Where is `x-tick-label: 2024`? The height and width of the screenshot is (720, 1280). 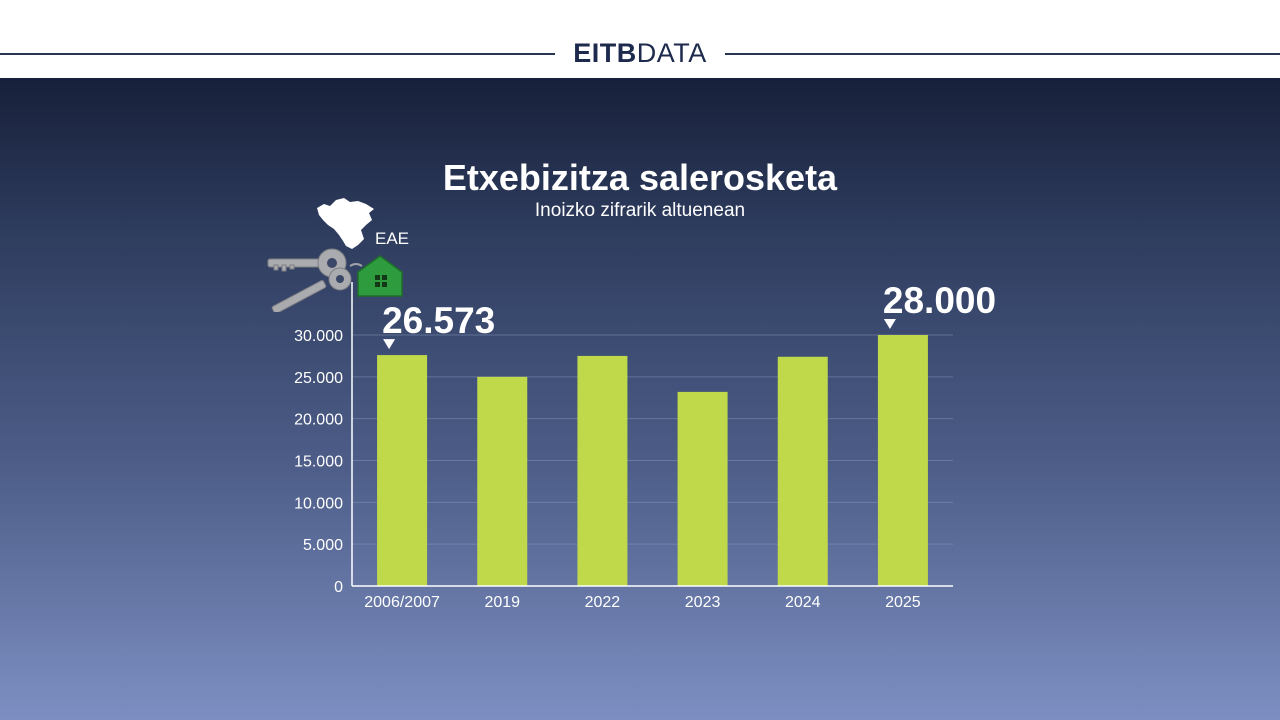 x-tick-label: 2024 is located at coordinates (803, 602).